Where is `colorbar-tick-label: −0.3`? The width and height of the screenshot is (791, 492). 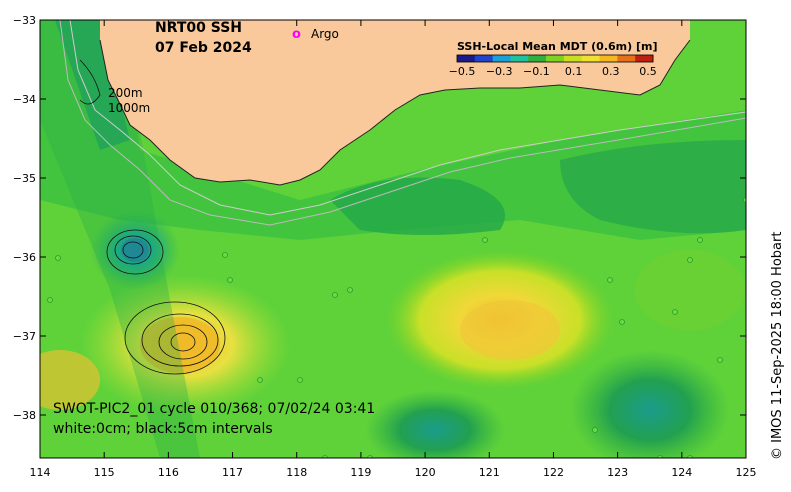 colorbar-tick-label: −0.3 is located at coordinates (499, 71).